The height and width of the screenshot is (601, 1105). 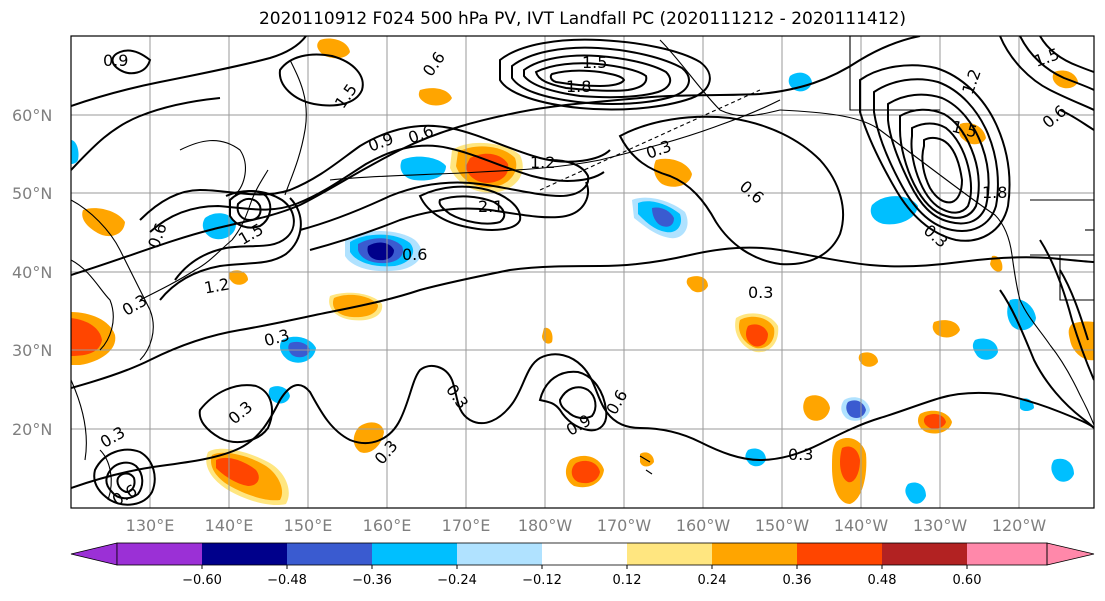 I want to click on lat-label: 40°N, so click(x=32, y=272).